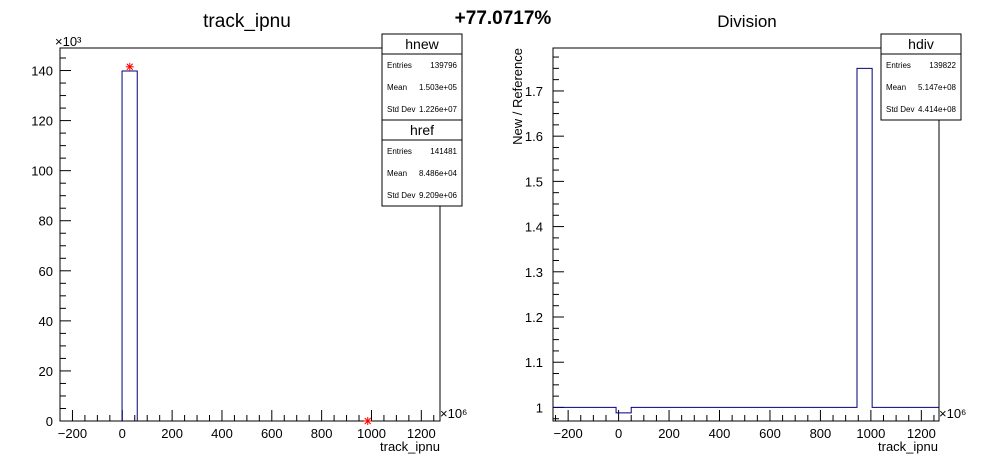 The height and width of the screenshot is (472, 996). What do you see at coordinates (410, 446) in the screenshot?
I see `left-x-axis-label: track_ipnu` at bounding box center [410, 446].